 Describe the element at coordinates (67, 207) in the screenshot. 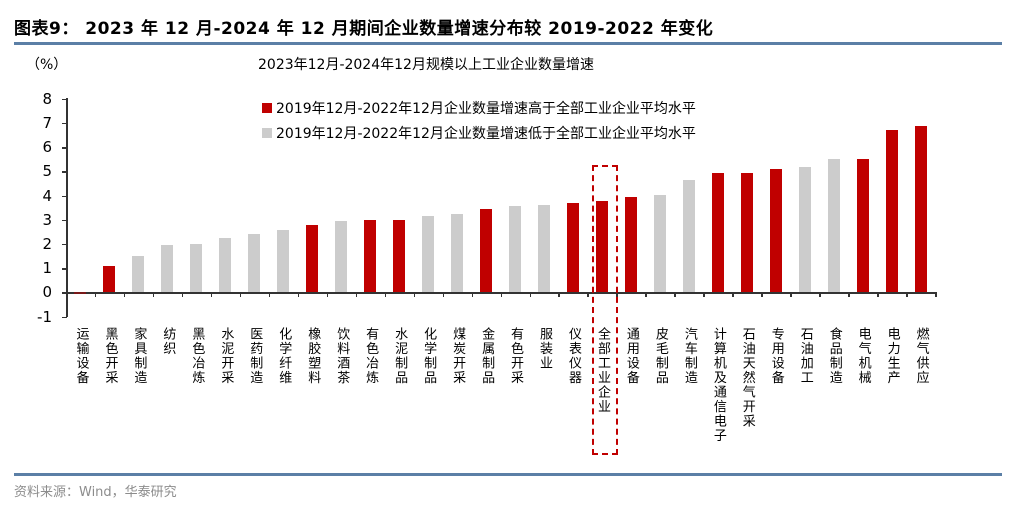

I see `y-axis` at that location.